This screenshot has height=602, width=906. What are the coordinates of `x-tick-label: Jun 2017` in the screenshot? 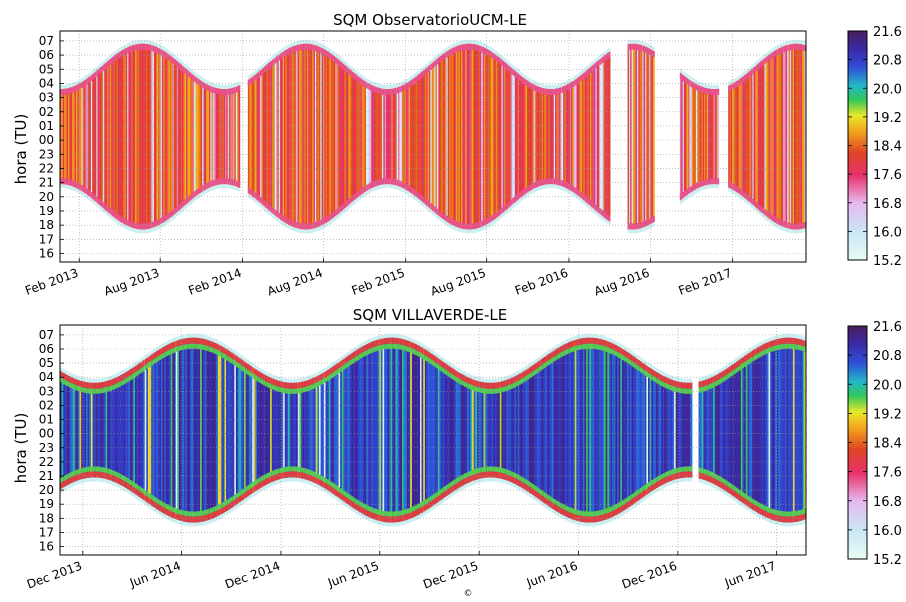 It's located at (750, 575).